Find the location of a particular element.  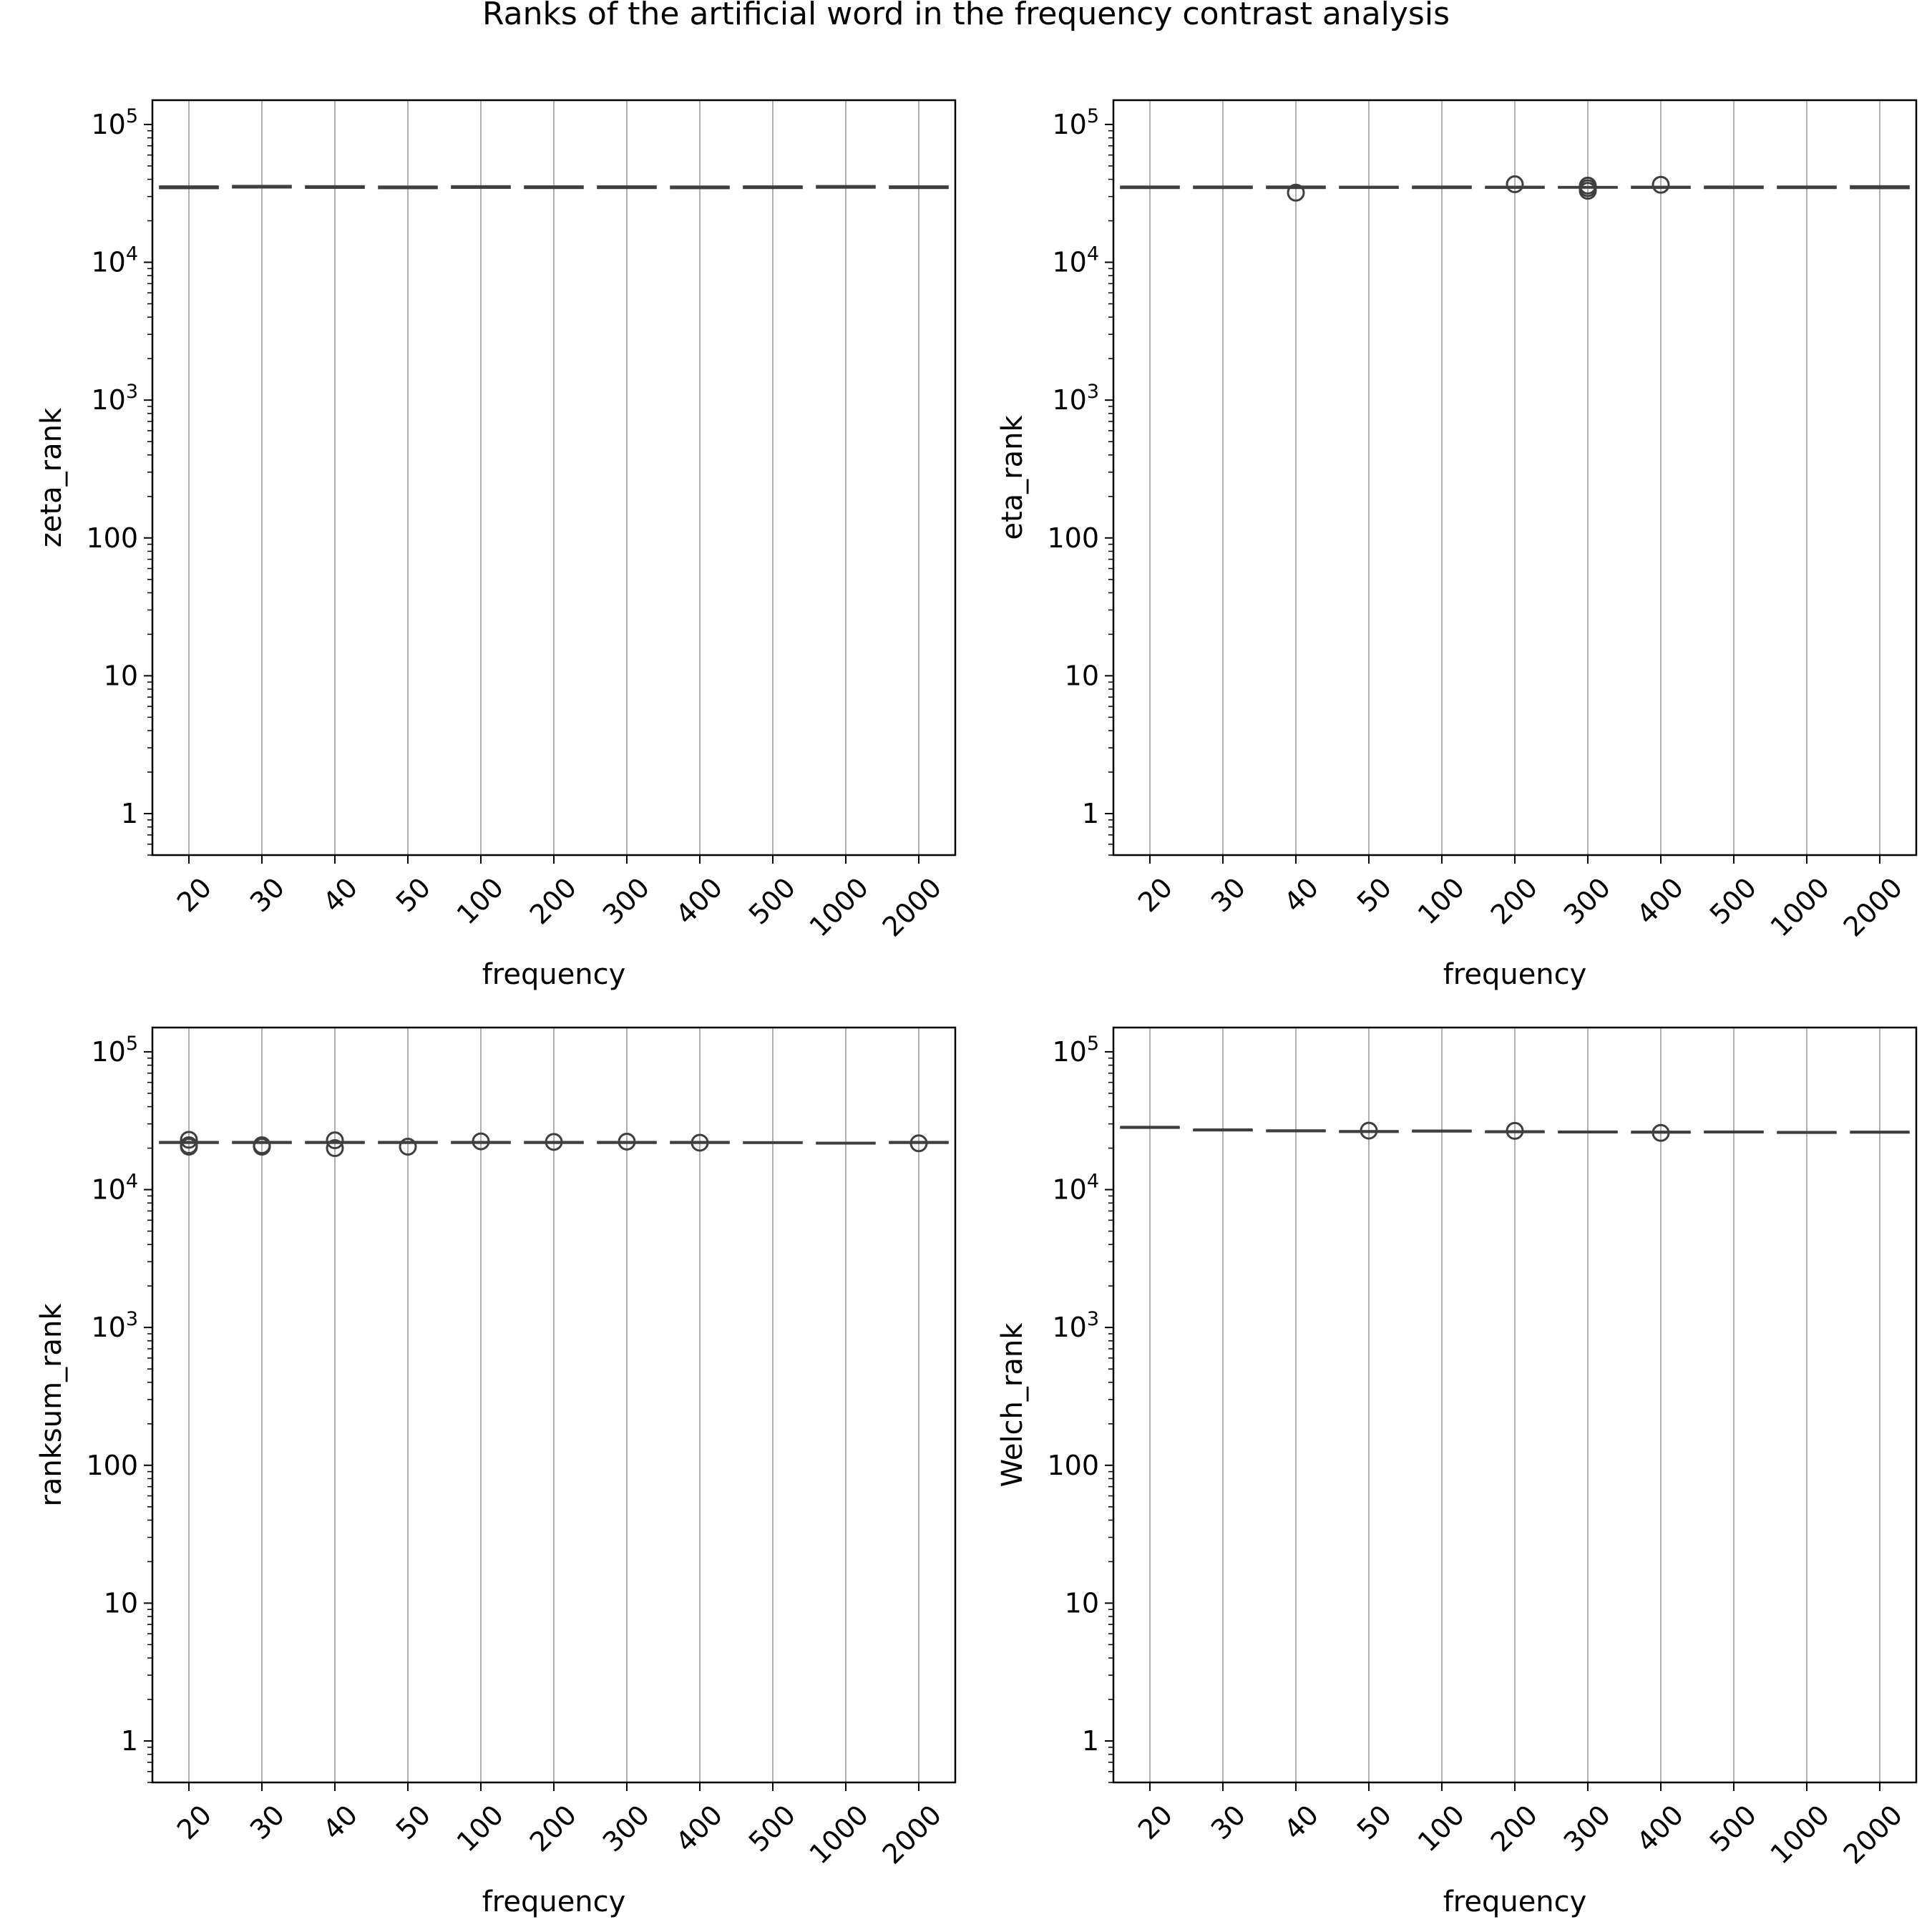

y-axis-label: Welch_rank is located at coordinates (1012, 1405).